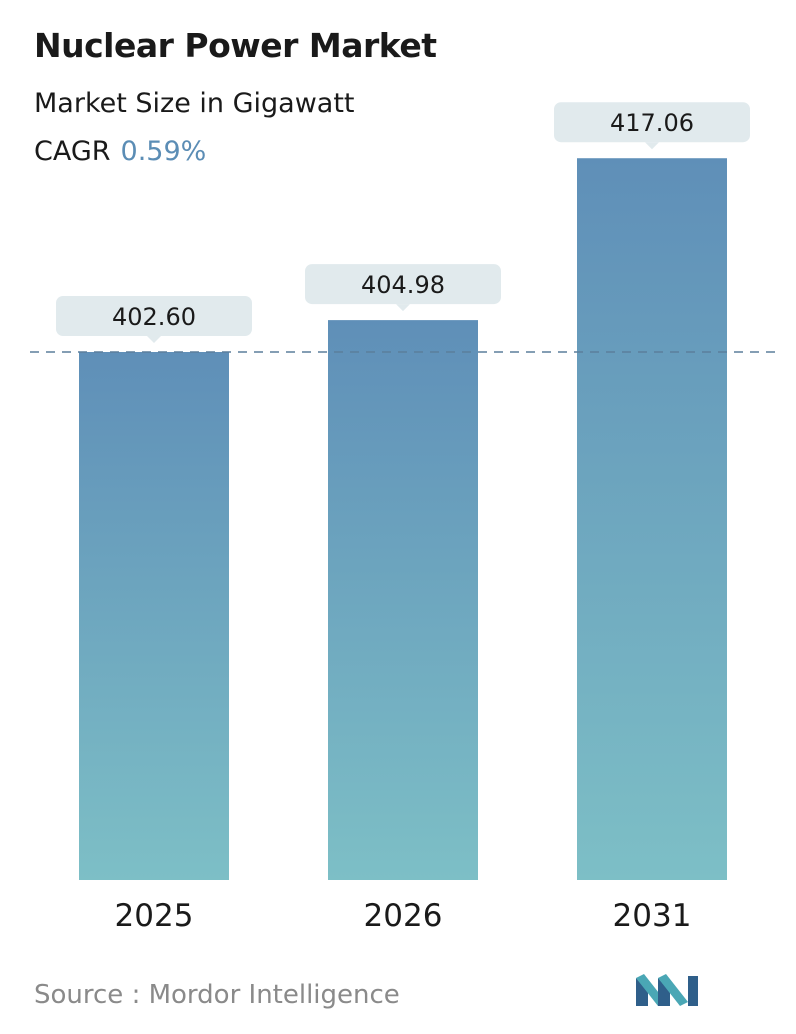 The image size is (796, 1034). I want to click on cagr-line: CAGR 0.59%, so click(120, 151).